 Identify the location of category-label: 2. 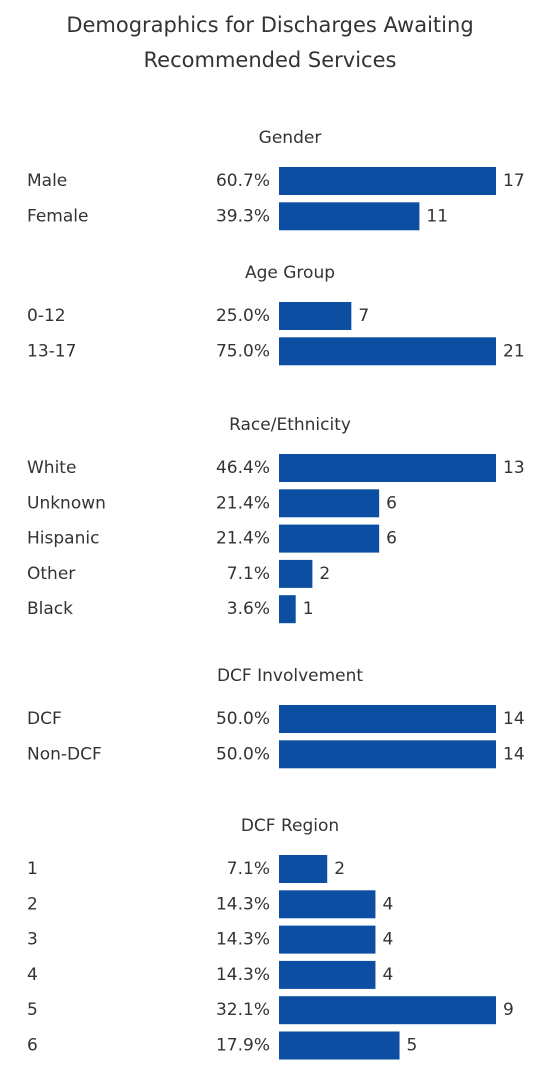
(32, 904).